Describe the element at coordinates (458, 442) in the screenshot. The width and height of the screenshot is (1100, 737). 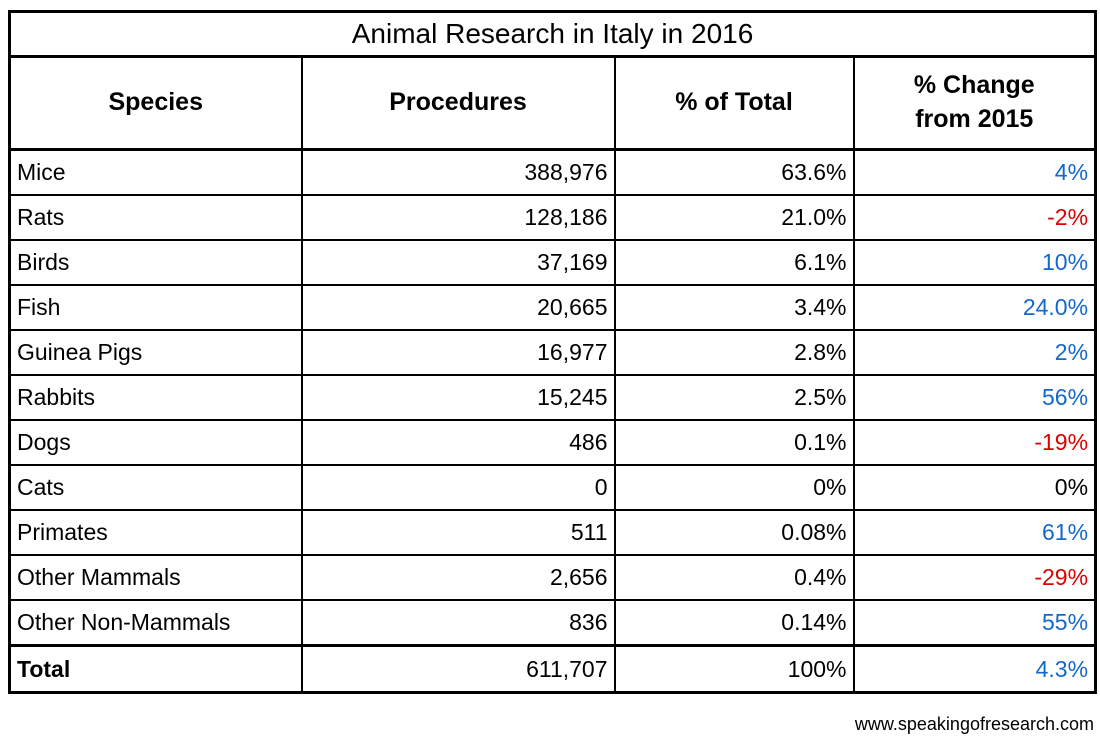
I see `procedures-cell: 486` at that location.